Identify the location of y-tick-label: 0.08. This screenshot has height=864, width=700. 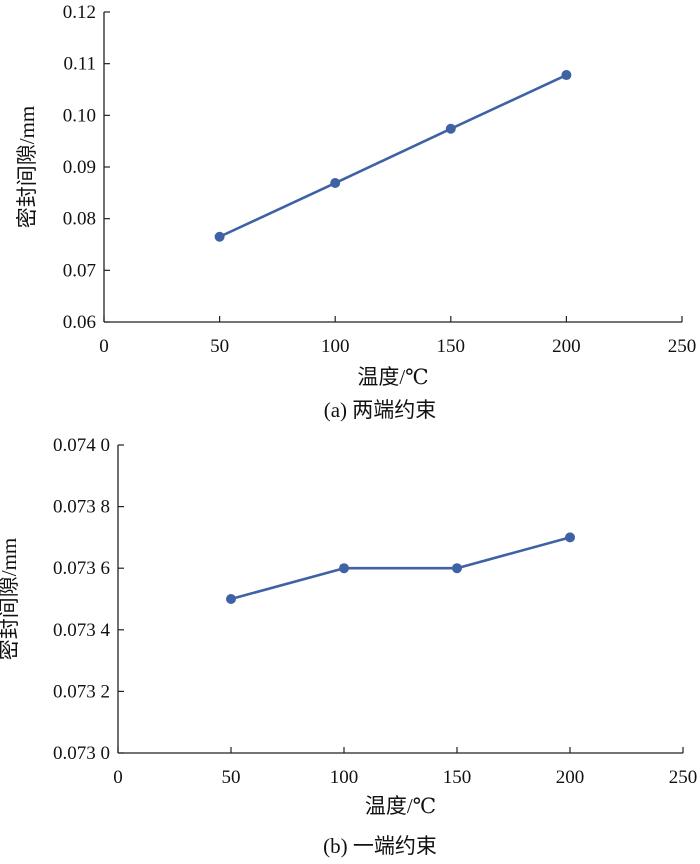
(79, 219).